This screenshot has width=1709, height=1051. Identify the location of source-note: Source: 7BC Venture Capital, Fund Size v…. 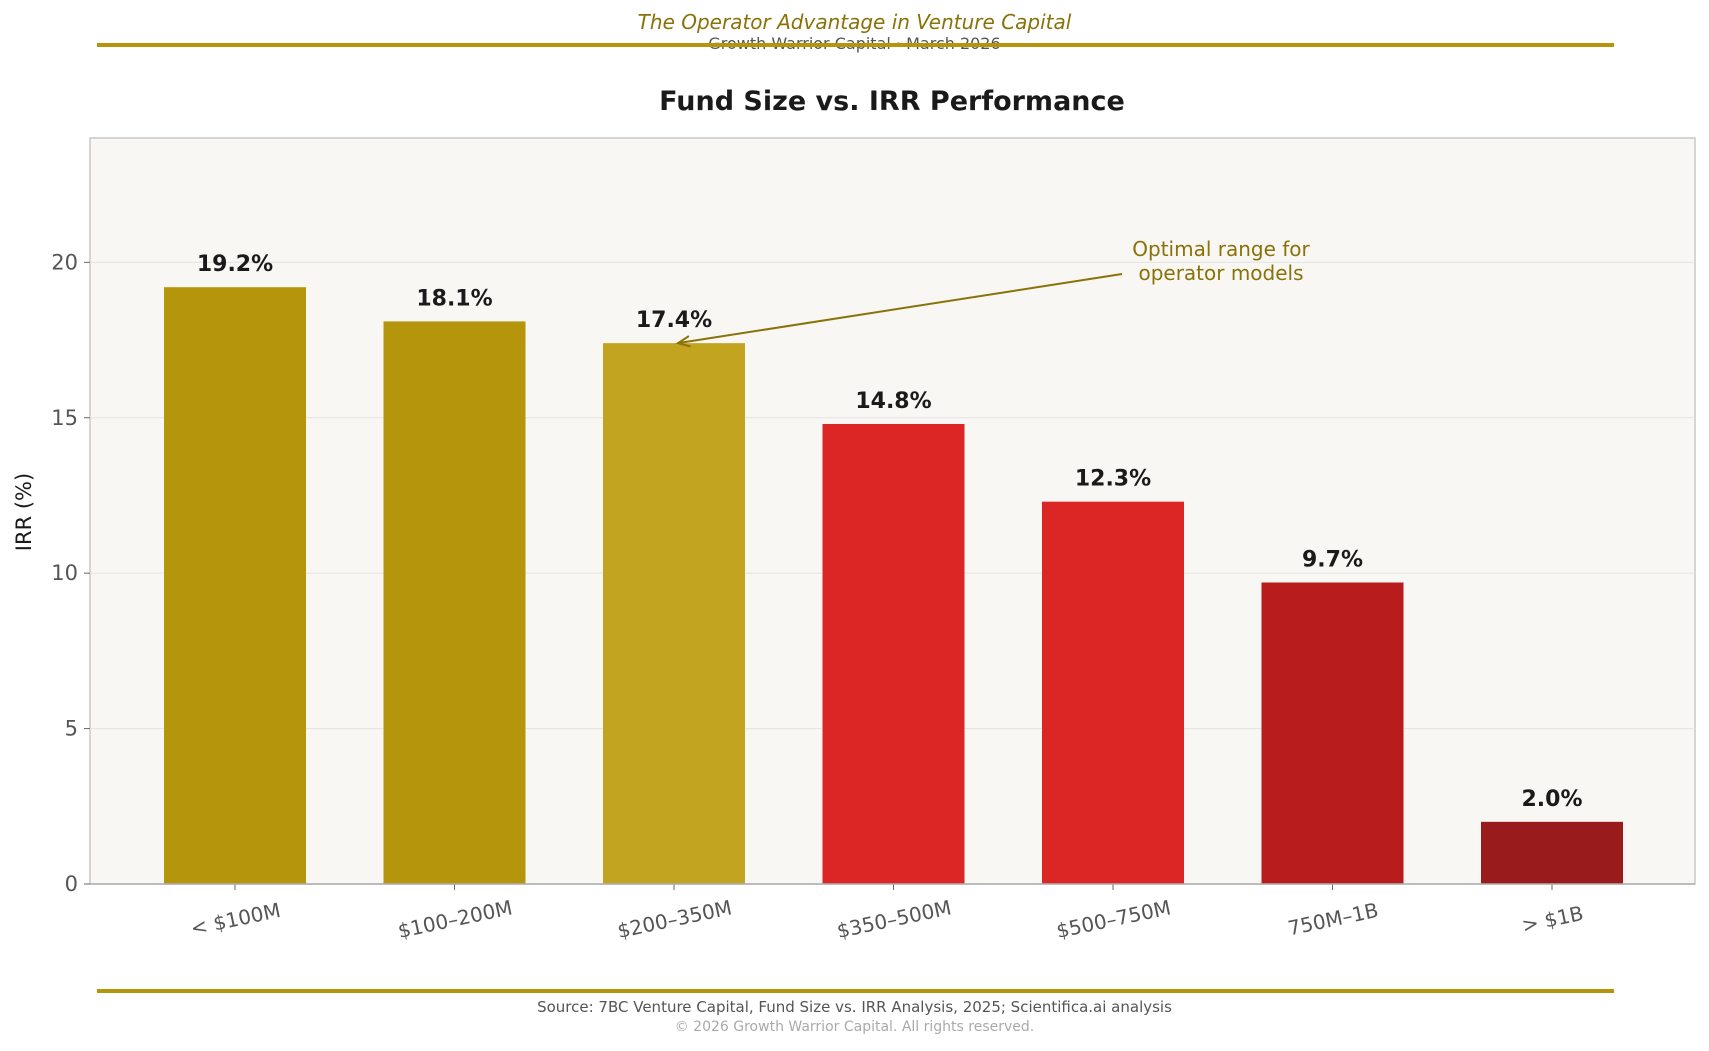
(854, 1007).